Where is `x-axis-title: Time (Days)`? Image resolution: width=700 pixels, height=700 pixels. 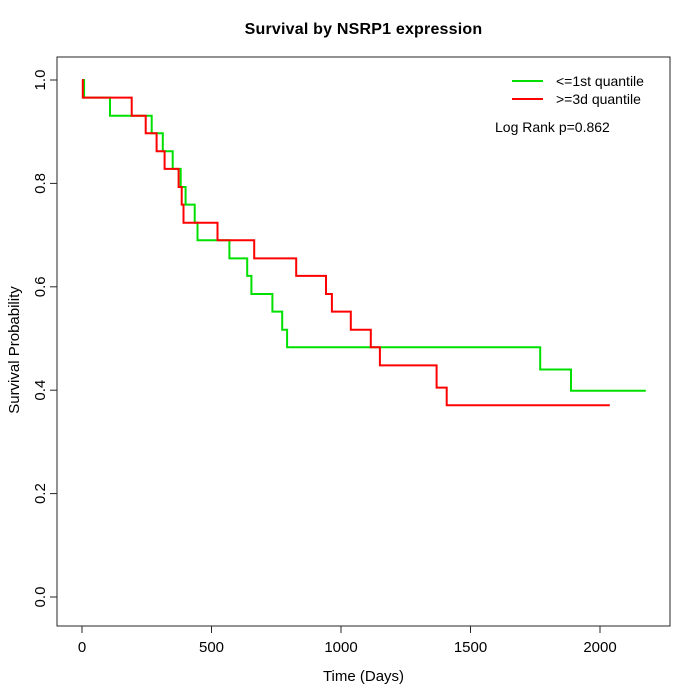
x-axis-title: Time (Days) is located at coordinates (363, 676).